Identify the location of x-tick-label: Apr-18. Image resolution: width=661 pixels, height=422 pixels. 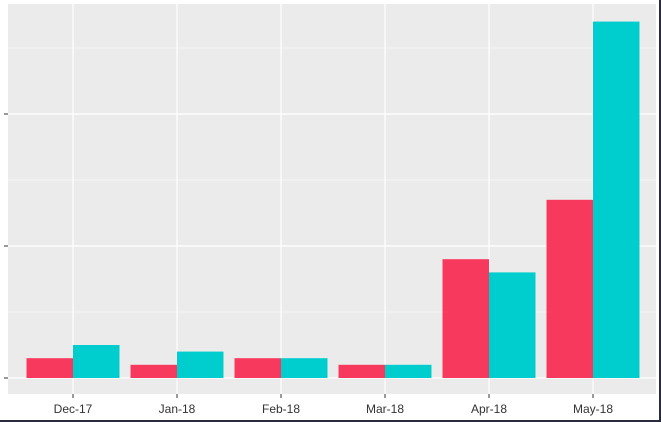
(489, 409).